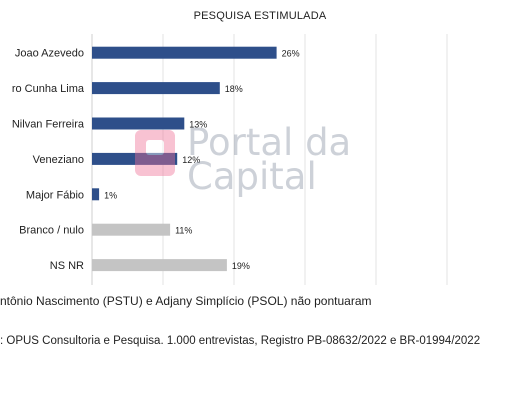 Image resolution: width=520 pixels, height=400 pixels. What do you see at coordinates (58, 160) in the screenshot?
I see `category-label: Veneziano` at bounding box center [58, 160].